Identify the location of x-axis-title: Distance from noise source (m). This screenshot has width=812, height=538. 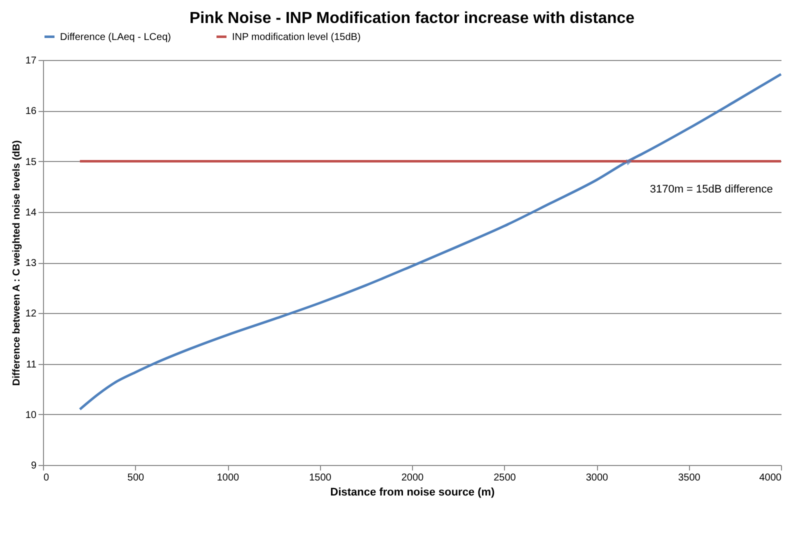
(413, 492).